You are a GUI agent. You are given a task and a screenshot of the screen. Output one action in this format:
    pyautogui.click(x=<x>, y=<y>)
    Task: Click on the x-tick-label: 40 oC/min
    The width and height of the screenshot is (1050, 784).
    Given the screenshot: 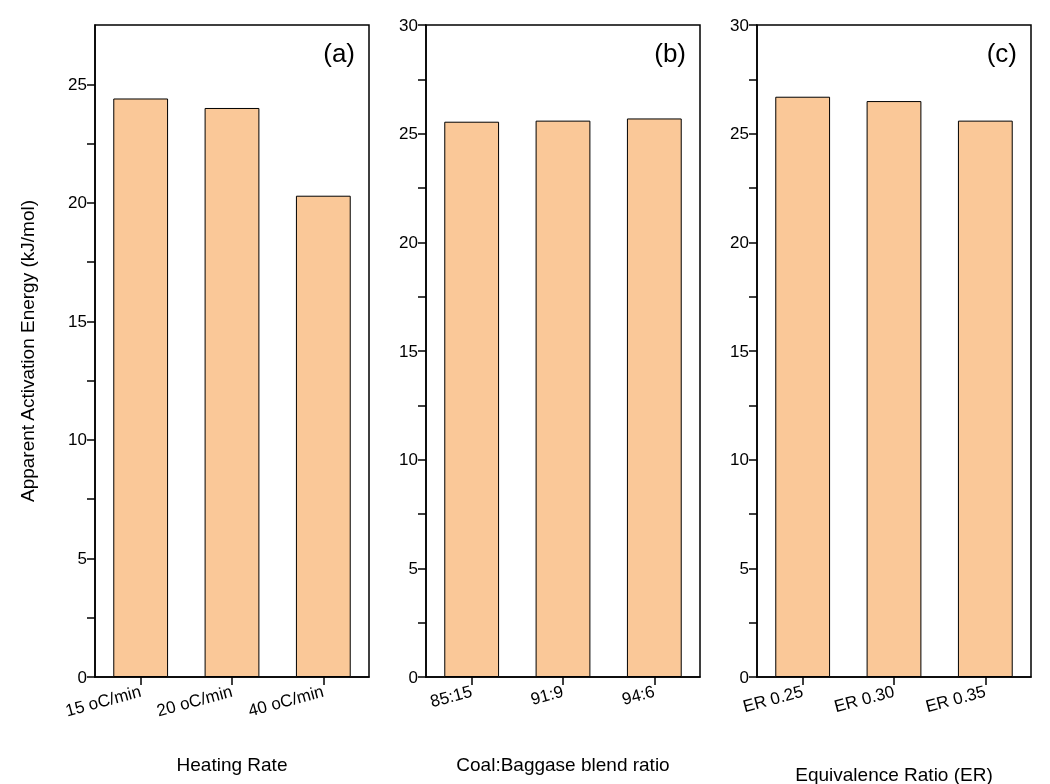 What is the action you would take?
    pyautogui.click(x=286, y=701)
    